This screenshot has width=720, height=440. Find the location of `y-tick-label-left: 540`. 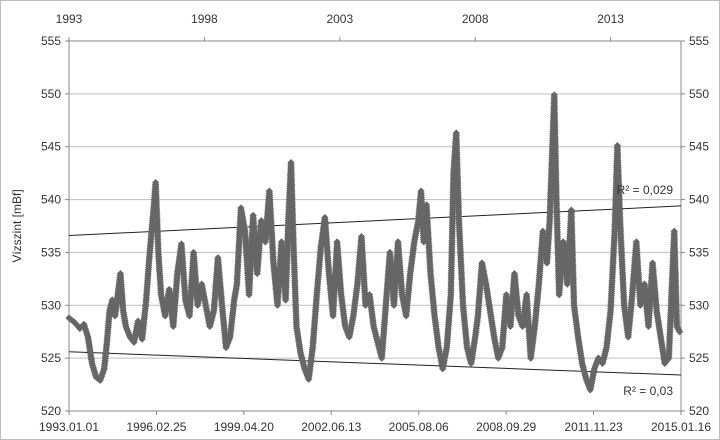

y-tick-label-left: 540 is located at coordinates (51, 200).